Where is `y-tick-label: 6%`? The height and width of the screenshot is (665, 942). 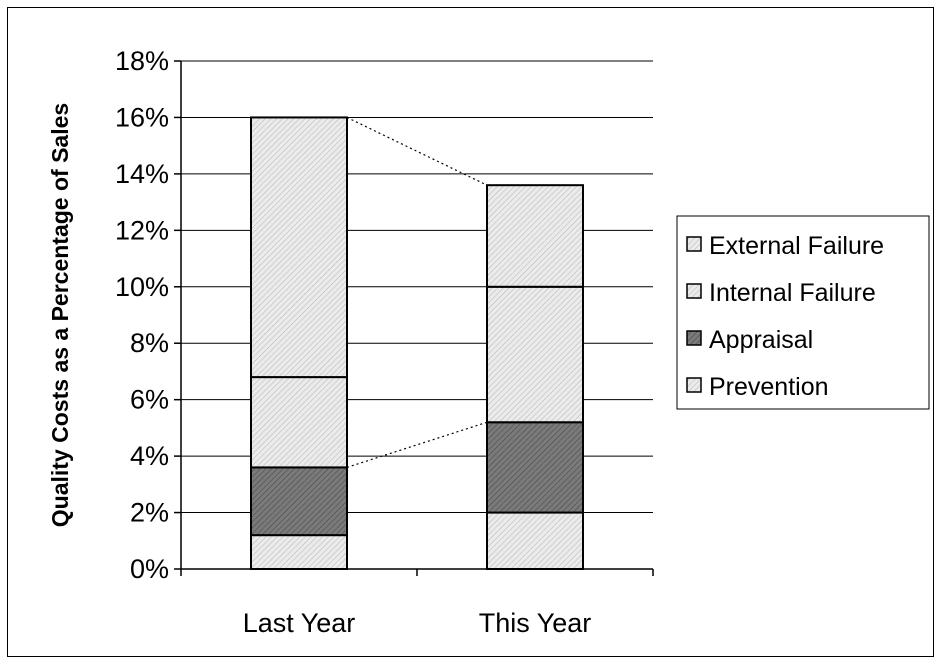 y-tick-label: 6% is located at coordinates (149, 400).